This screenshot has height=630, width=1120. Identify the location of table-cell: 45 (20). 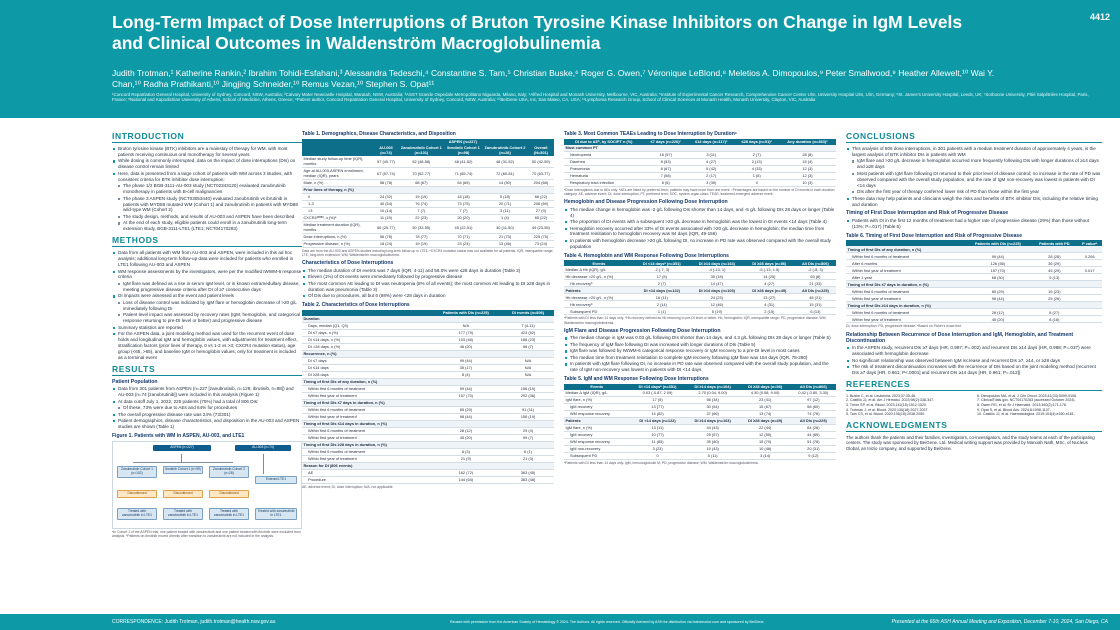
(466, 438).